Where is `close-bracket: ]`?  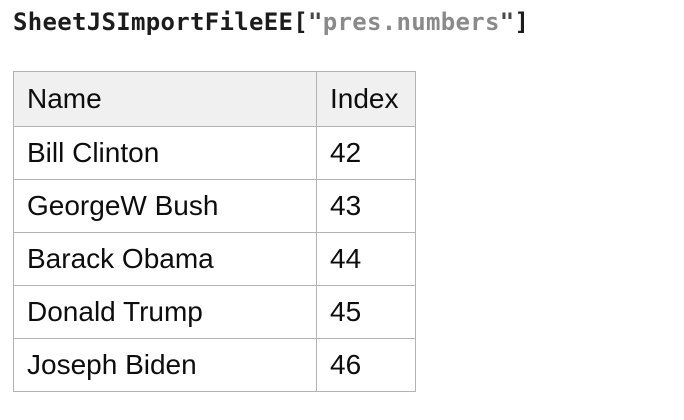 close-bracket: ] is located at coordinates (522, 22).